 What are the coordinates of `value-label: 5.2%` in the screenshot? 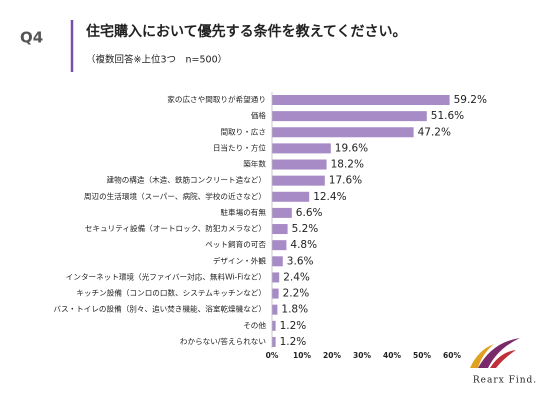 It's located at (305, 229).